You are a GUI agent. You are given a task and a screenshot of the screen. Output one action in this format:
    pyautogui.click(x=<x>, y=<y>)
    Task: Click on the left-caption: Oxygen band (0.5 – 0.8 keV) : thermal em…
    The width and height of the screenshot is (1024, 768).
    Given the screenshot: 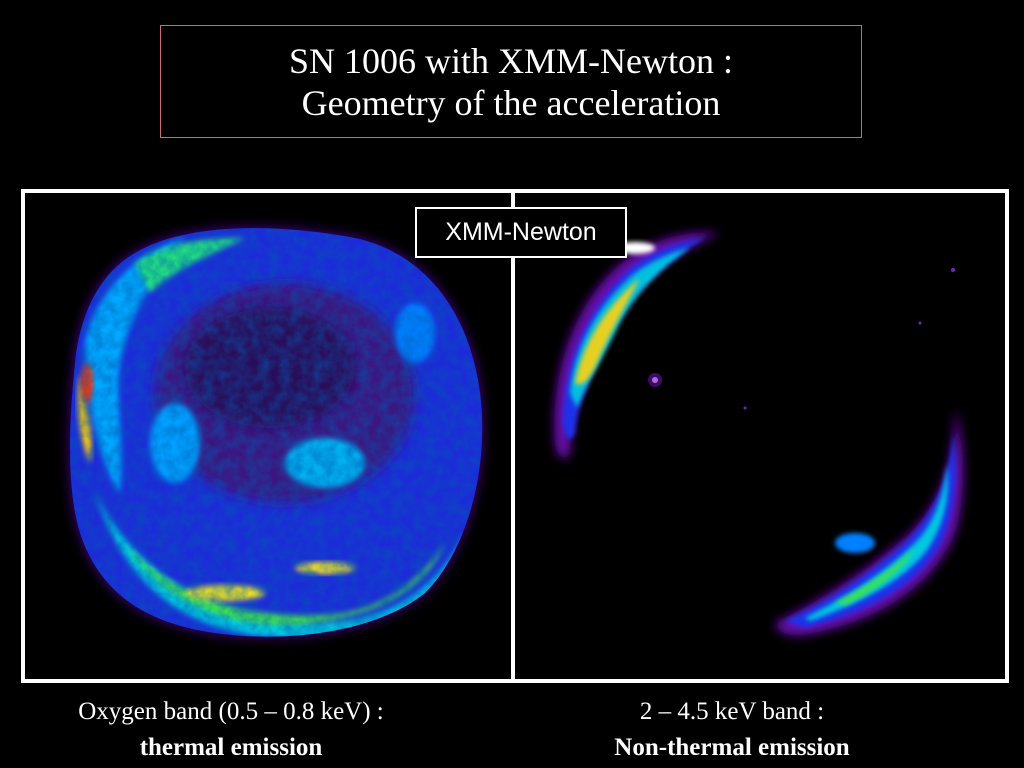 What is the action you would take?
    pyautogui.click(x=231, y=730)
    